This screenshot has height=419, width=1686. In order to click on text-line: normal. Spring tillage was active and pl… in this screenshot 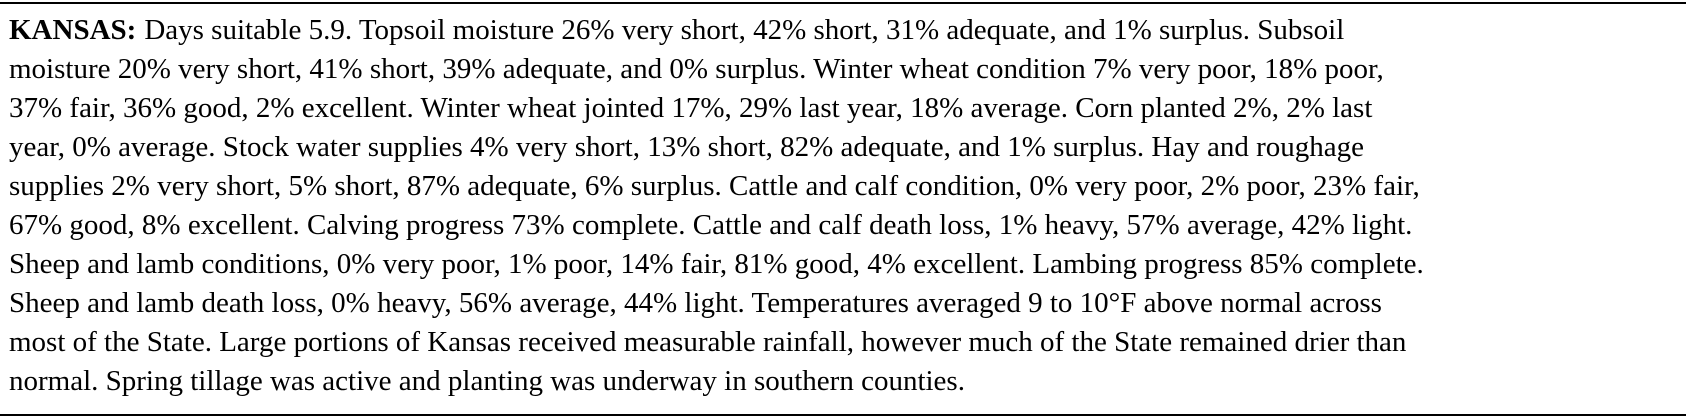, I will do `click(716, 381)`.